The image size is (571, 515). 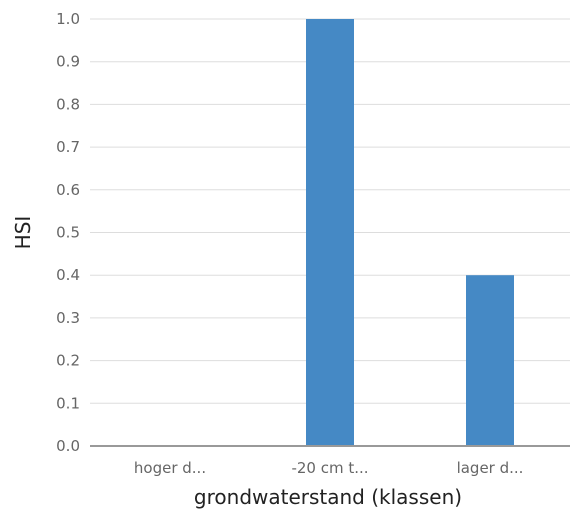 What do you see at coordinates (68, 147) in the screenshot?
I see `y-tick-label: 0.7` at bounding box center [68, 147].